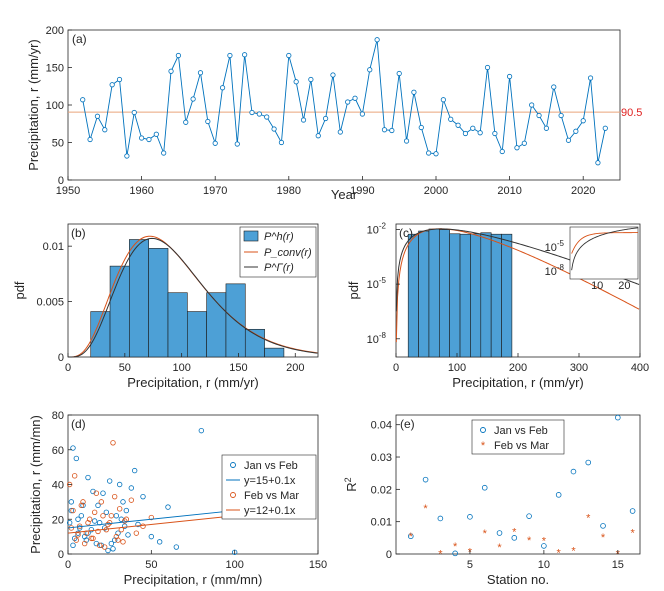 The width and height of the screenshot is (664, 591). I want to click on panel-d-xlabel: Precipitation, r (mm/mn), so click(193, 579).